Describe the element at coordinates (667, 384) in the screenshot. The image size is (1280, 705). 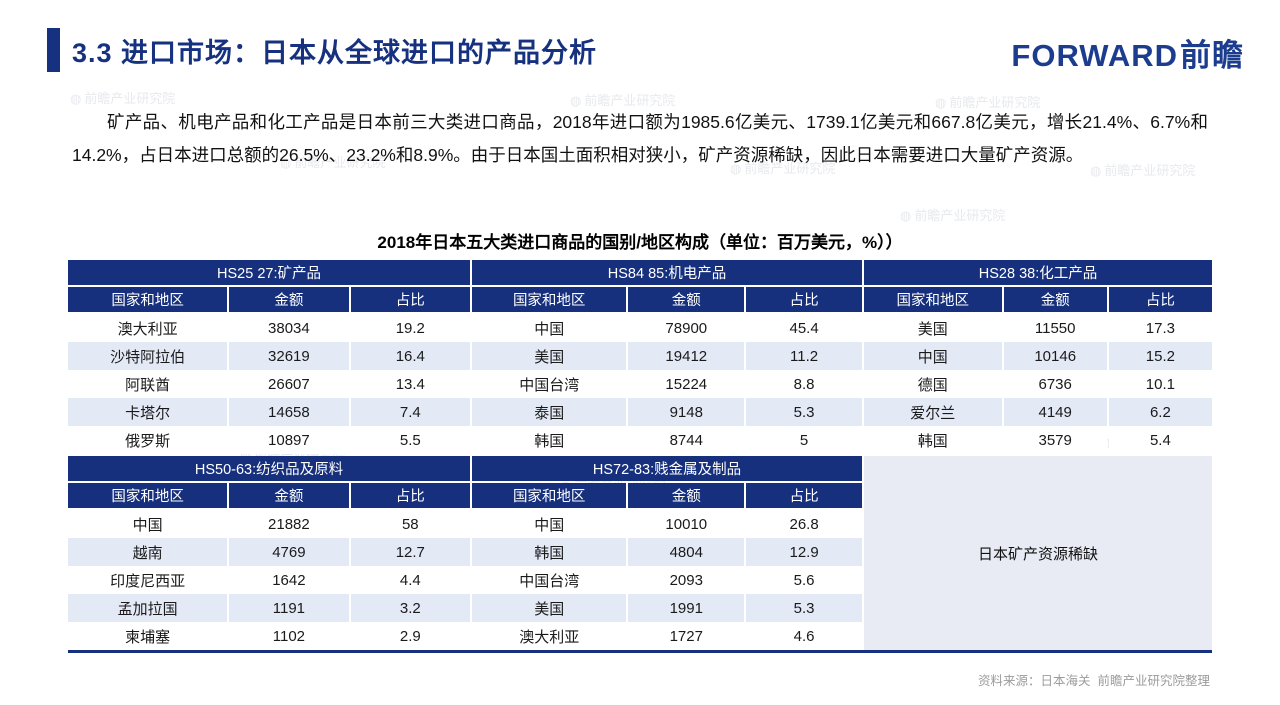
I see `table-row: 中国台湾 15224 8.8` at that location.